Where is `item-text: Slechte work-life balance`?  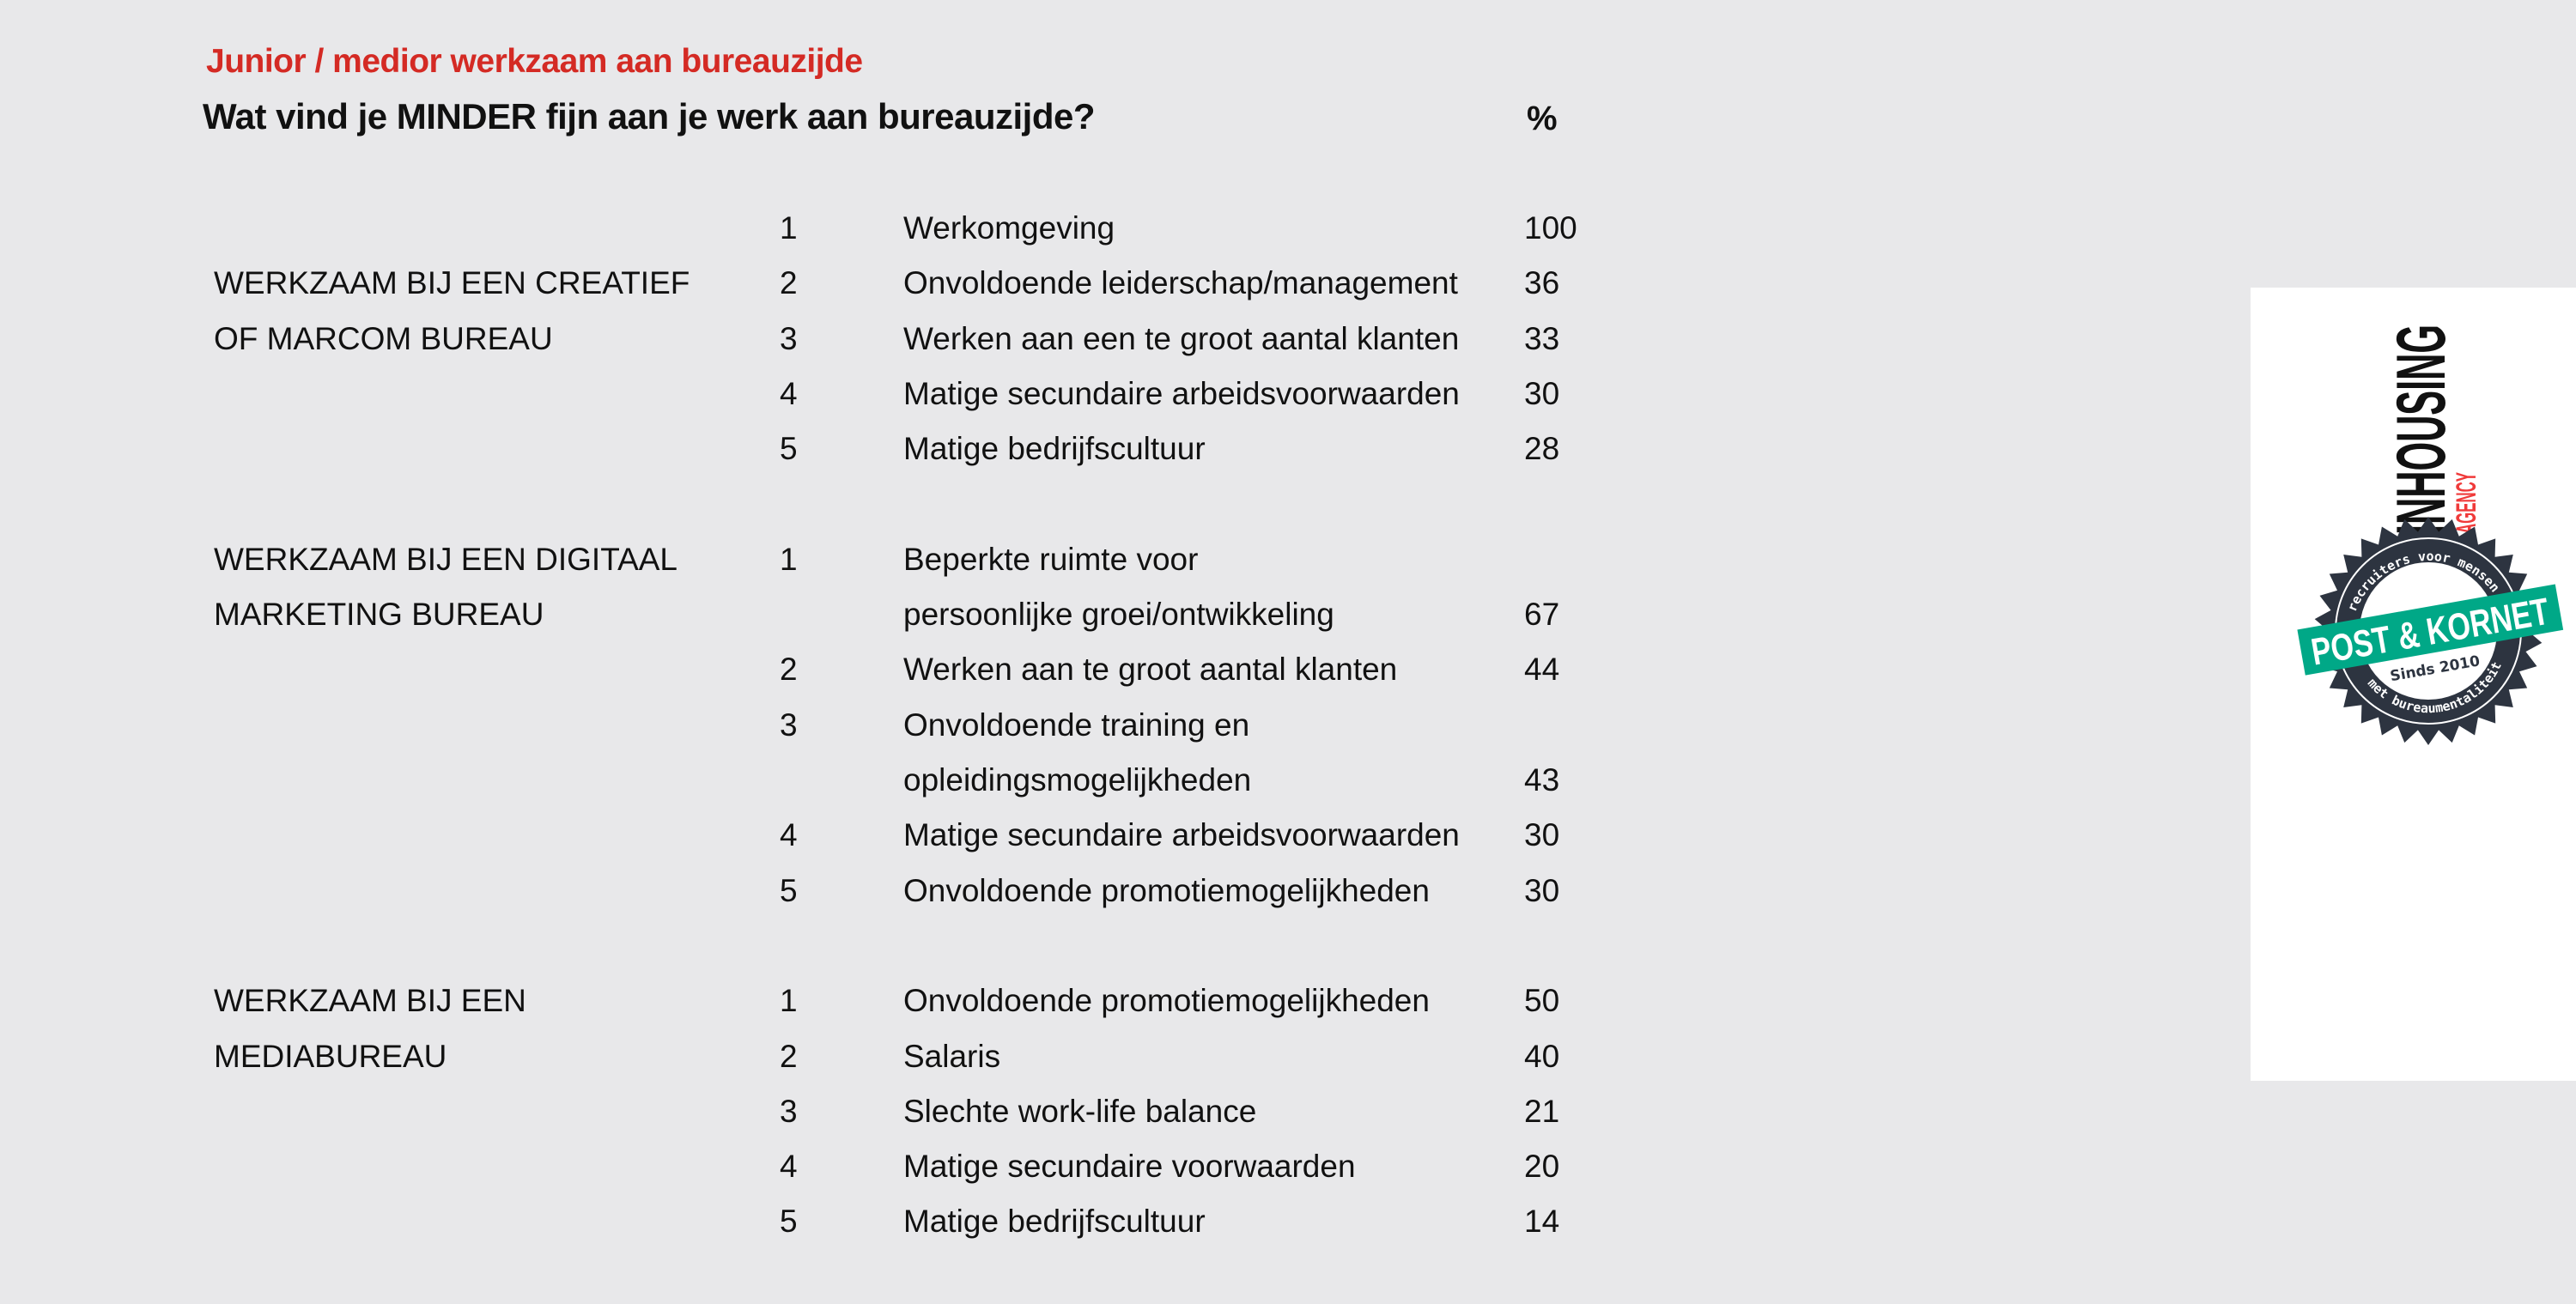 item-text: Slechte work-life balance is located at coordinates (1080, 1111).